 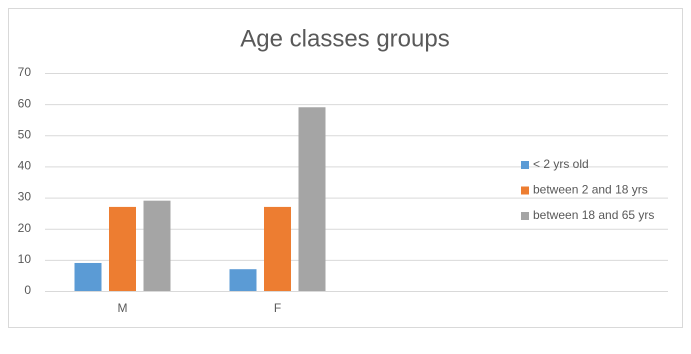 What do you see at coordinates (590, 190) in the screenshot?
I see `legend-label: between 2 and 18 yrs` at bounding box center [590, 190].